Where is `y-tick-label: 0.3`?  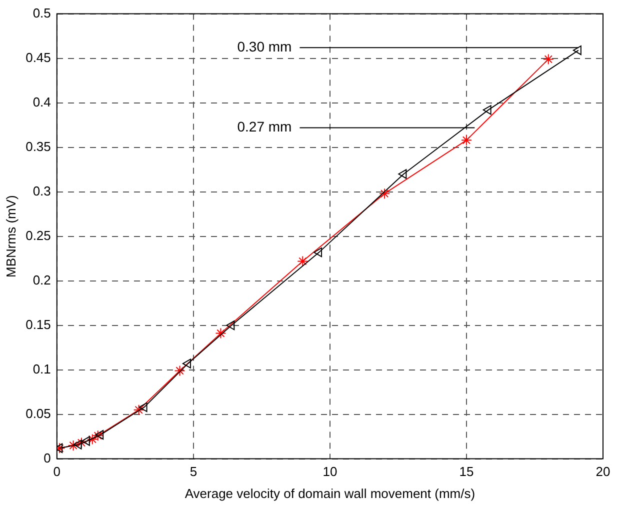 y-tick-label: 0.3 is located at coordinates (41, 190).